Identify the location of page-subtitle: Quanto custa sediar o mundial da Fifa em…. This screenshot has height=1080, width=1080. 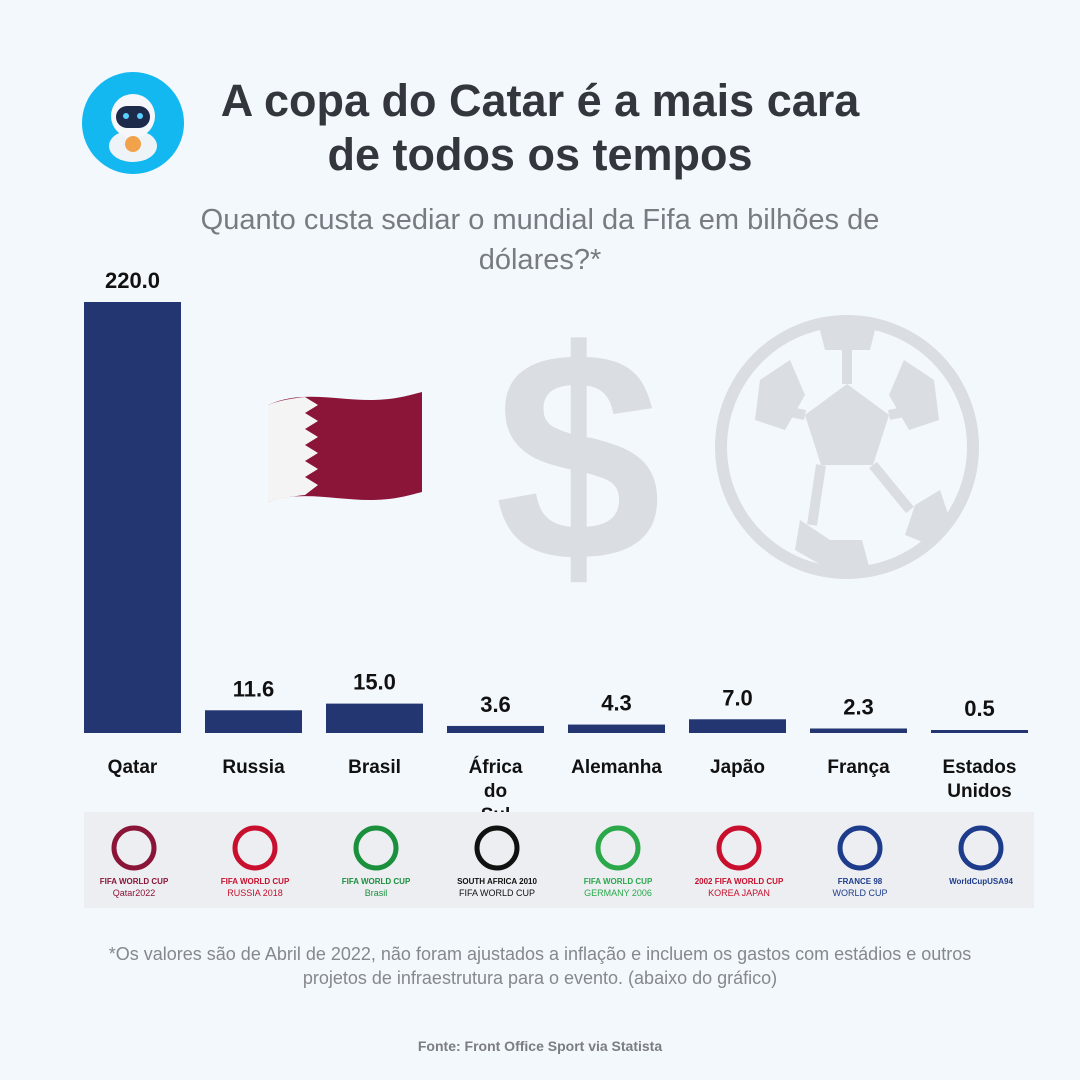
(540, 240).